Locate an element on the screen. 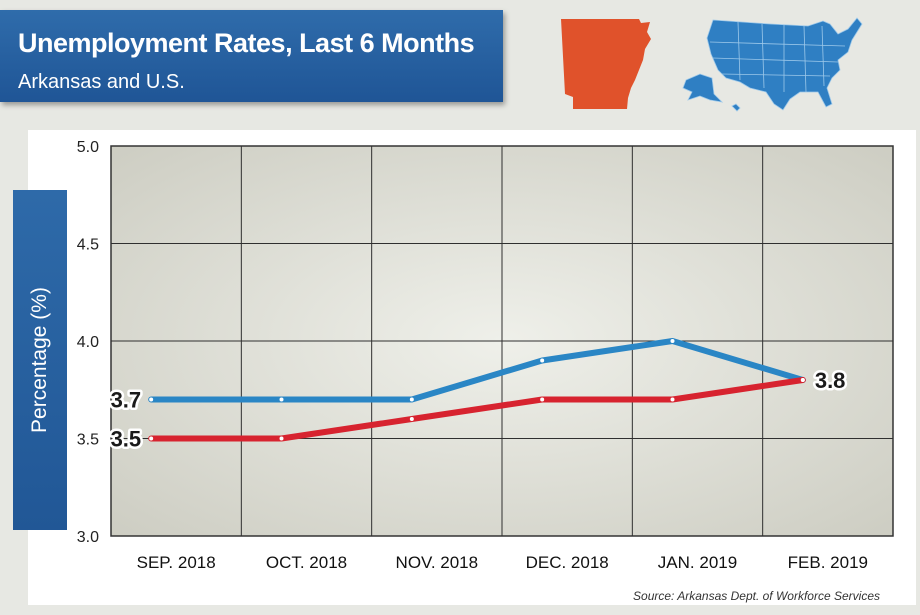  x-tick-label: OCT. 2018 is located at coordinates (306, 562).